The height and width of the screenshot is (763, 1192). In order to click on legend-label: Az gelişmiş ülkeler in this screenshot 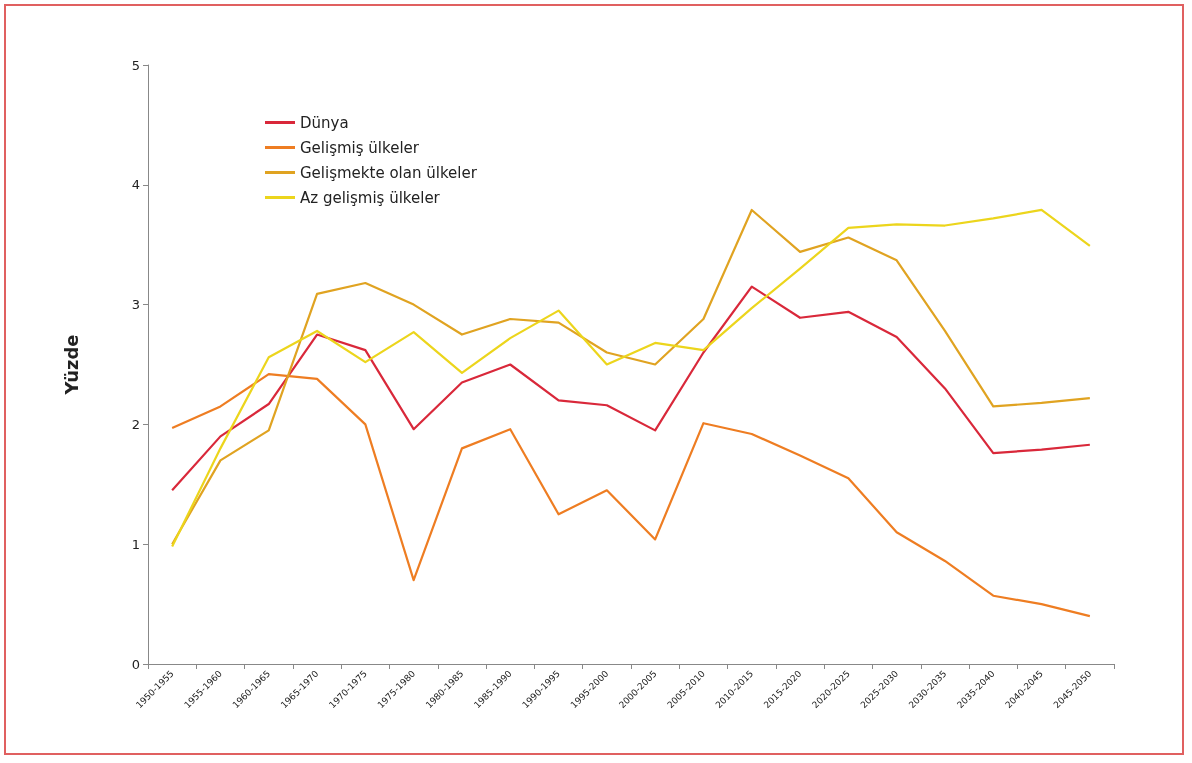, I will do `click(370, 197)`.